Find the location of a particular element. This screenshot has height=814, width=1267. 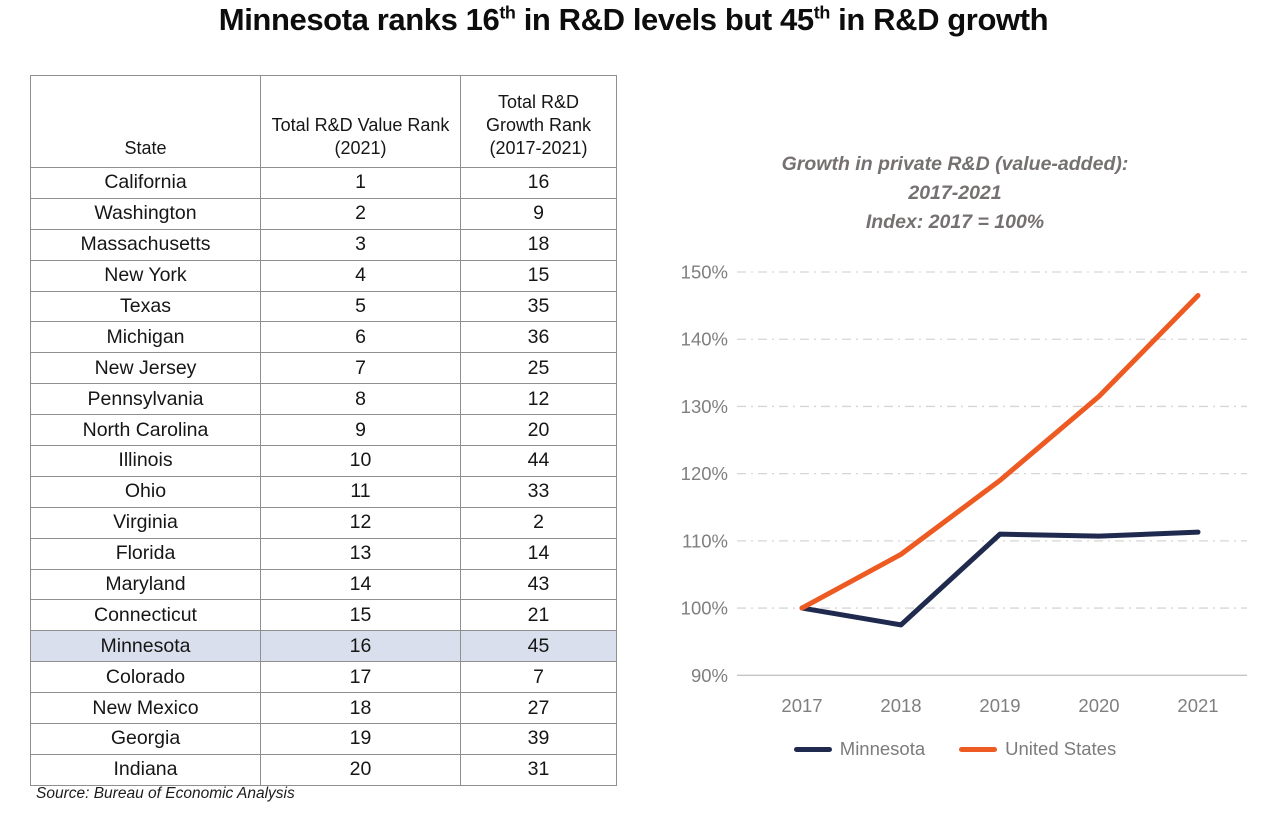

table-cell: 45 is located at coordinates (538, 646).